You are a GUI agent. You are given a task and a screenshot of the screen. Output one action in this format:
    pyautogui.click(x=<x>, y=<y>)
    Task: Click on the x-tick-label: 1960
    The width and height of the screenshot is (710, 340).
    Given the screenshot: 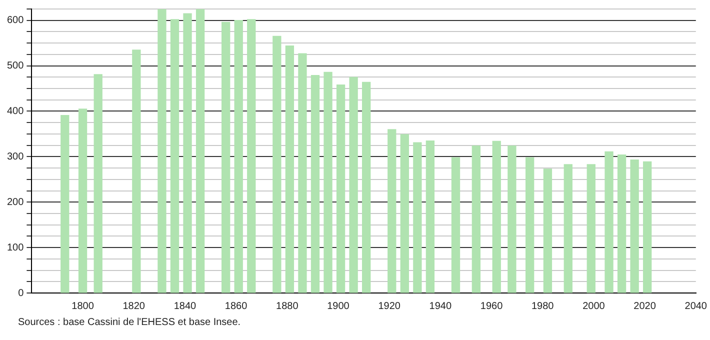 What is the action you would take?
    pyautogui.click(x=492, y=306)
    